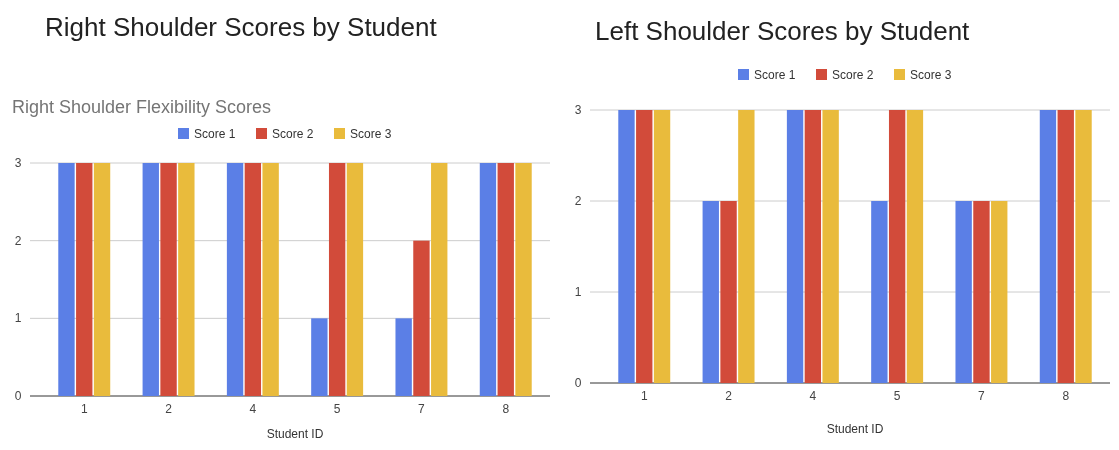 The image size is (1119, 450). I want to click on chart-subtitle: Right Shoulder Flexibility Scores, so click(142, 107).